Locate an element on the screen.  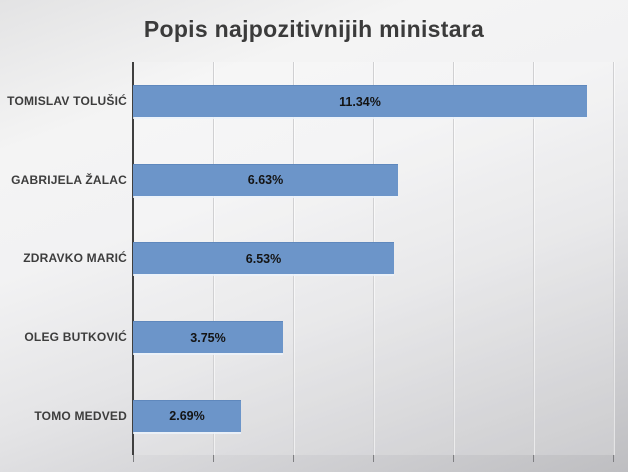
bar-row: 6.63% is located at coordinates (373, 180).